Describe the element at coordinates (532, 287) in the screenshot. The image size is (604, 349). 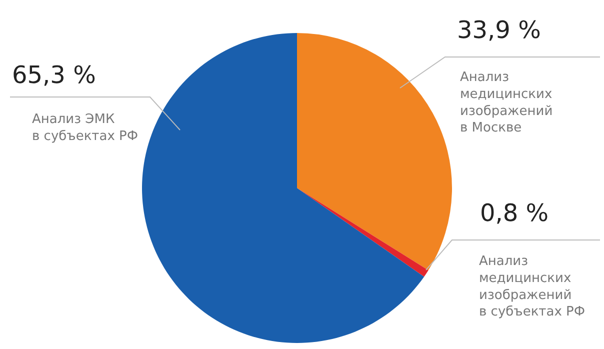
I see `slice-label: Анализ медицинских изображений в субъектах РФ` at that location.